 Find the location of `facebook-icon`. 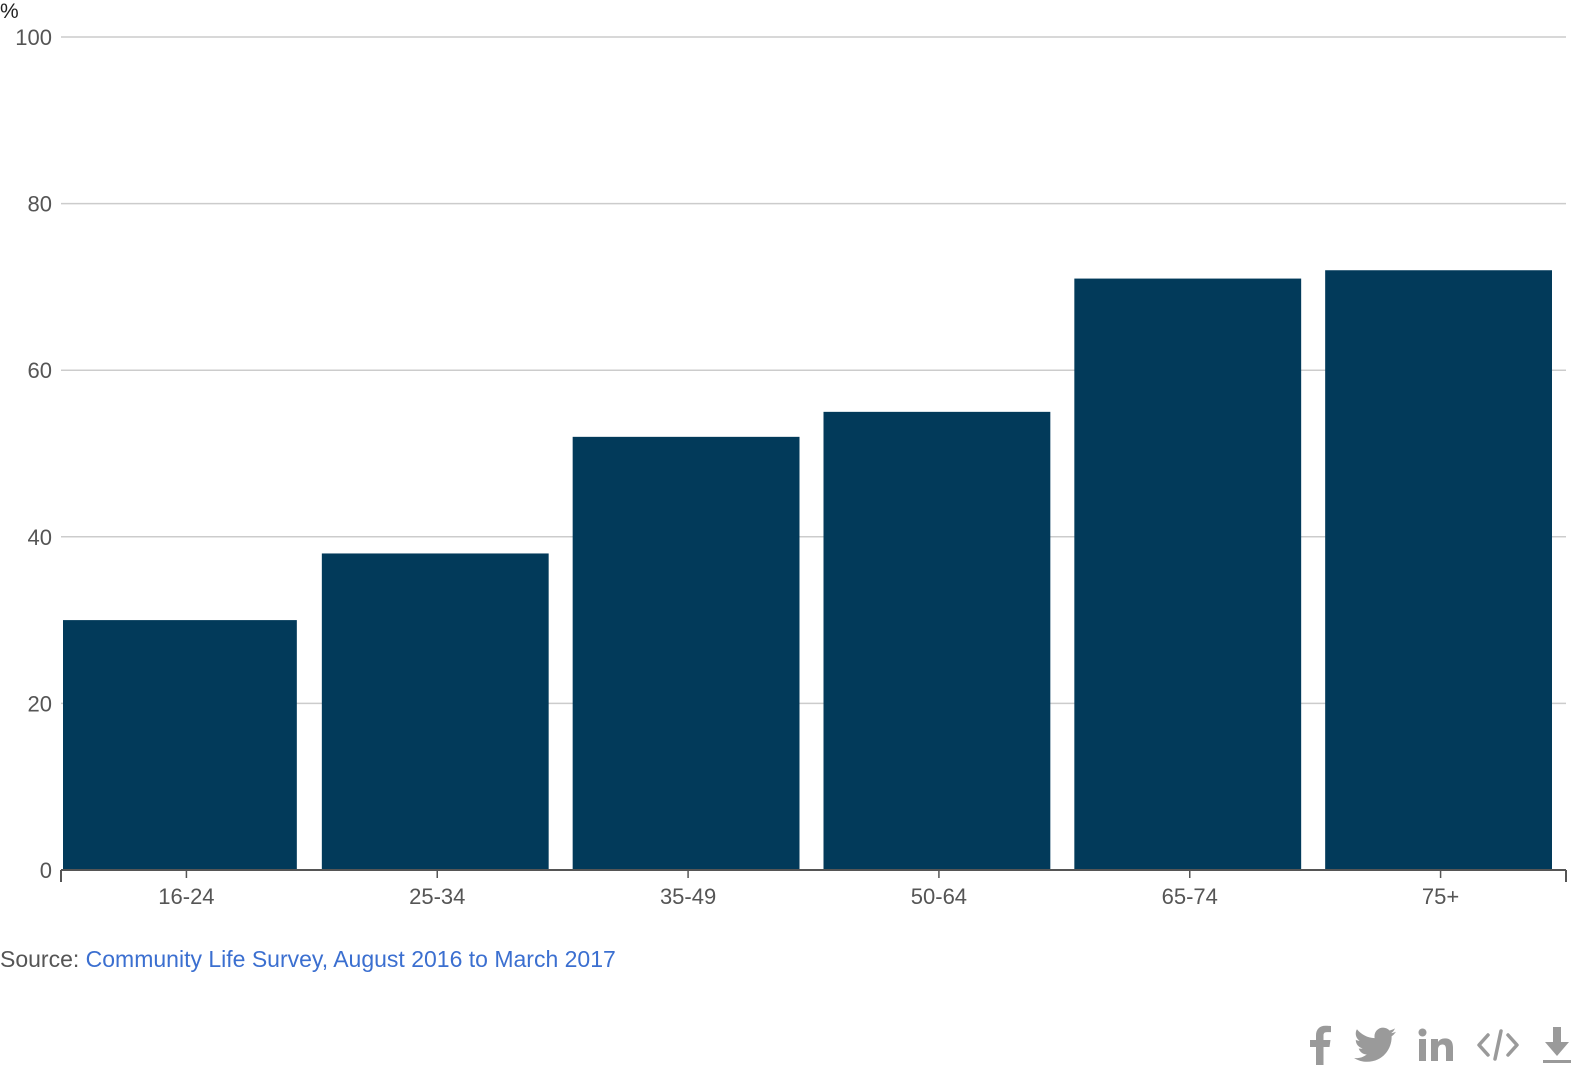

facebook-icon is located at coordinates (1320, 1045).